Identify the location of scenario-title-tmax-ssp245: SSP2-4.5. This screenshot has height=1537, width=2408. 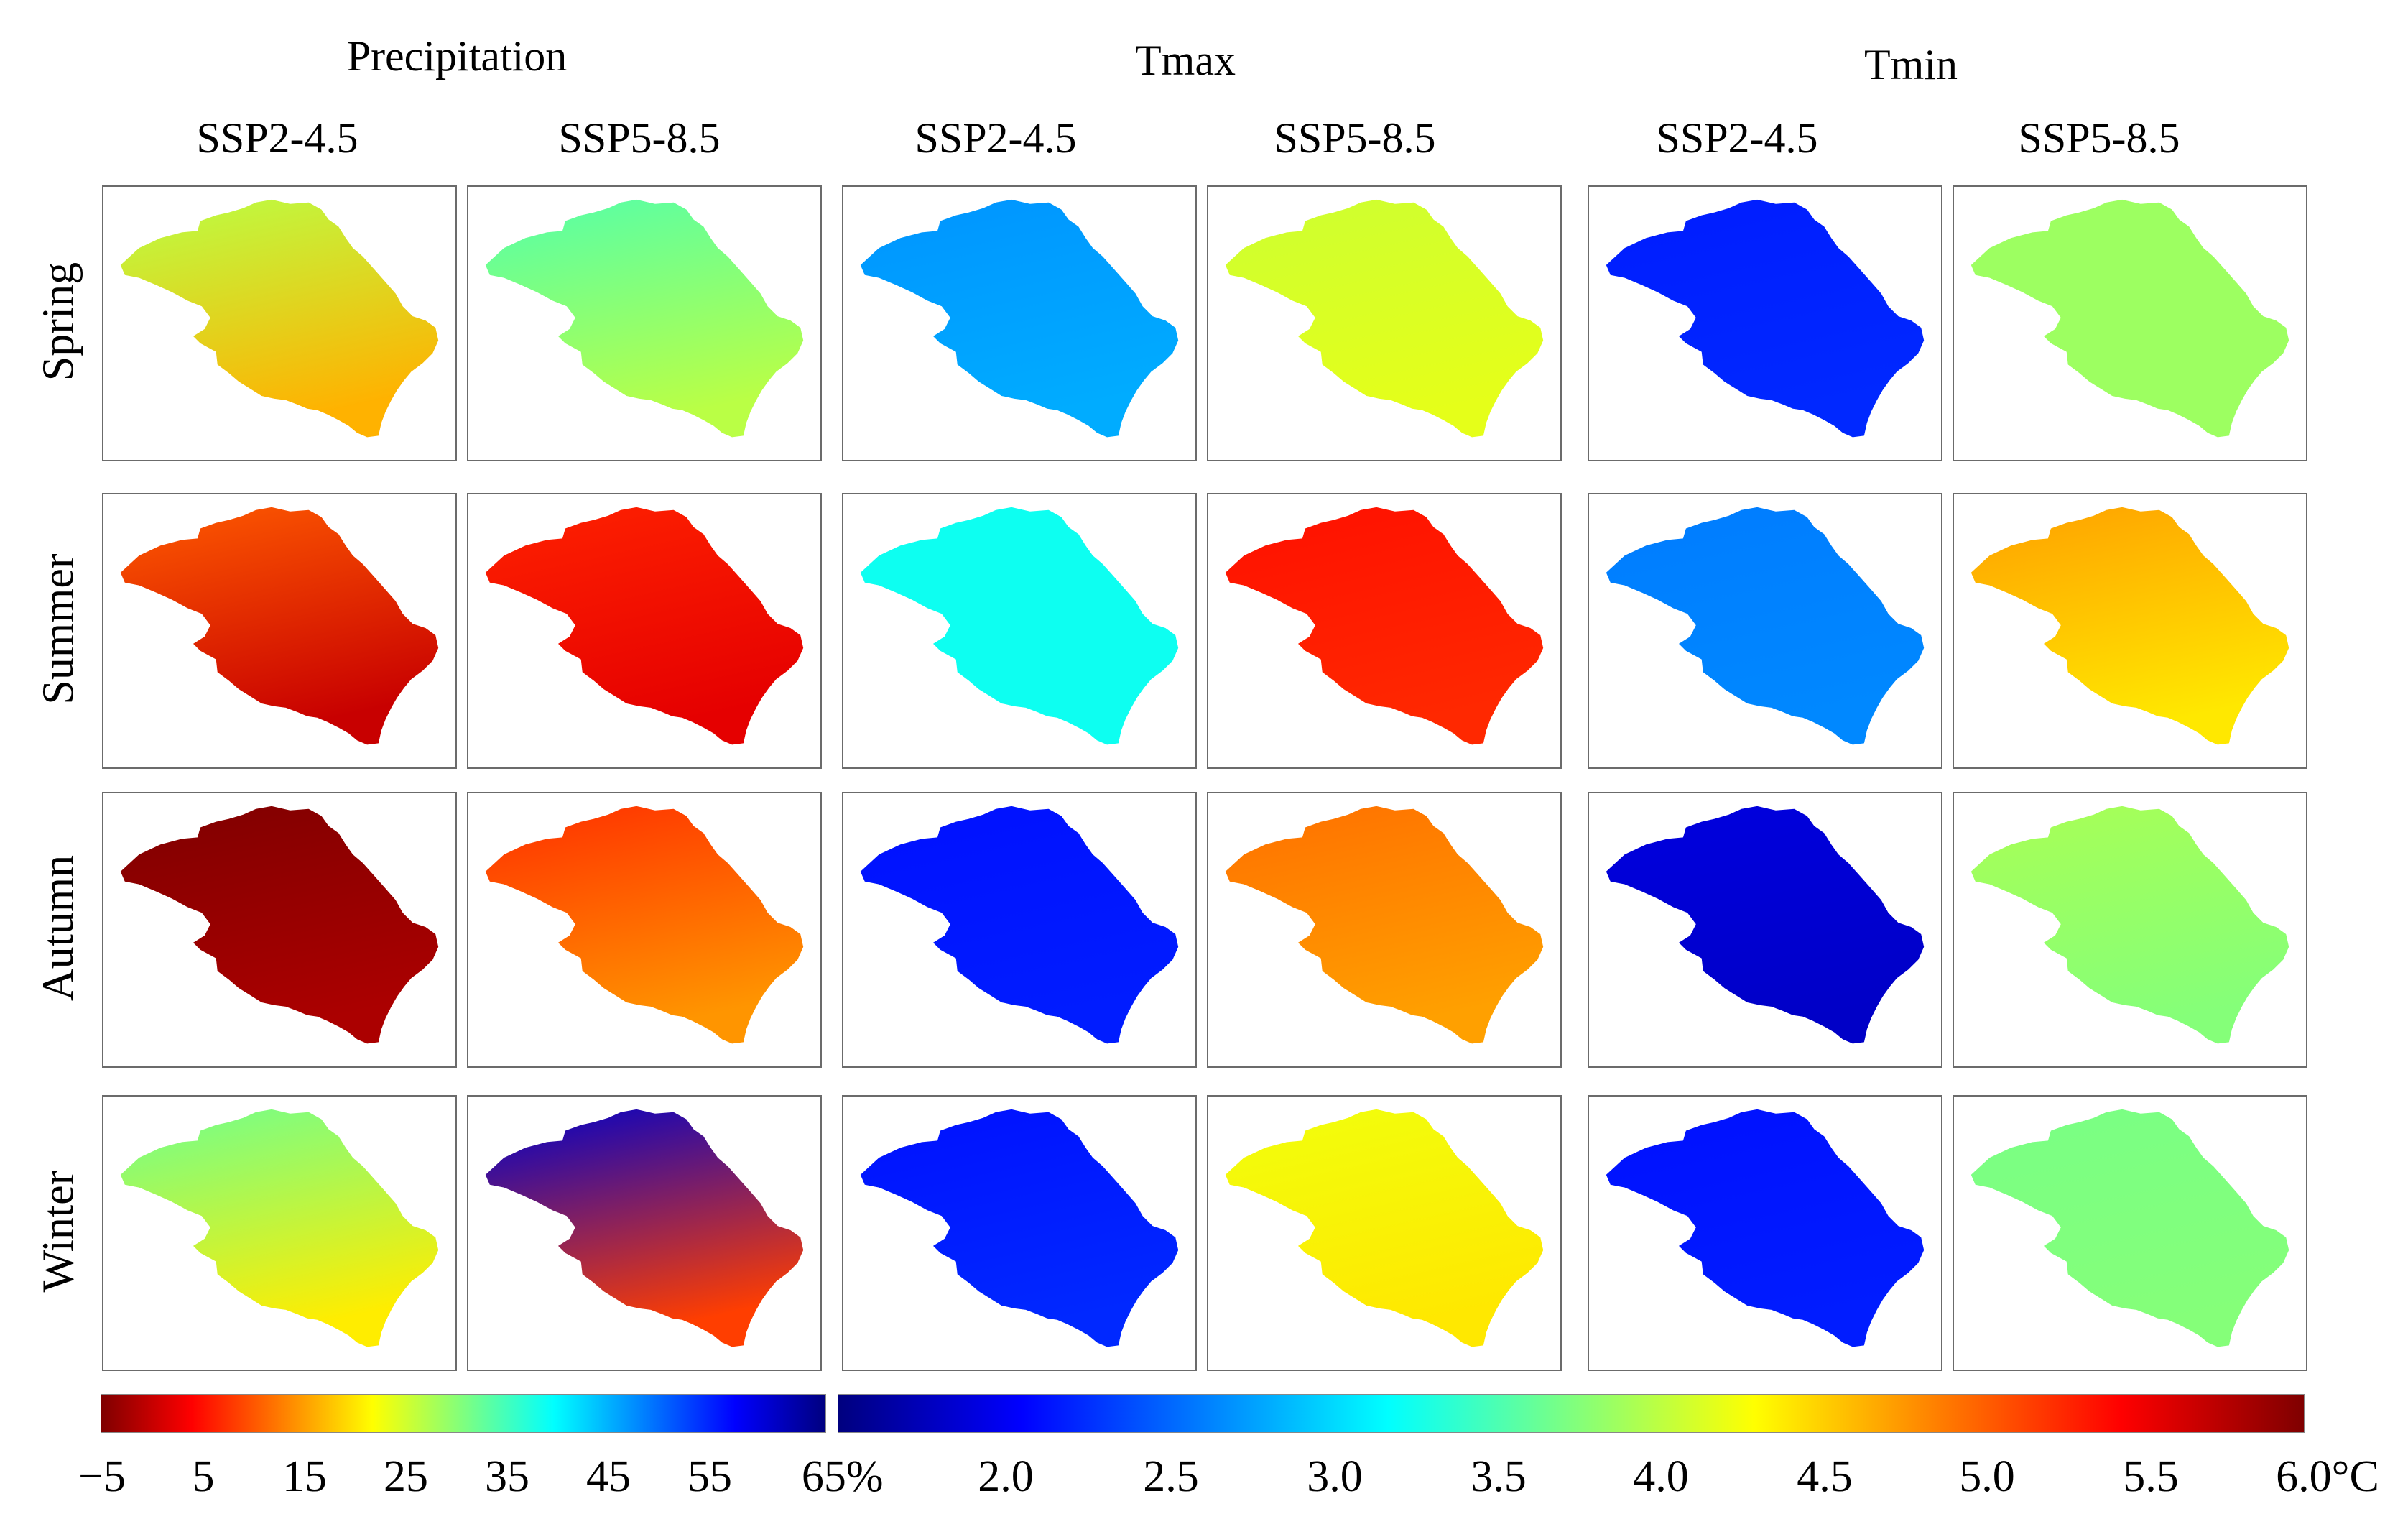
(995, 138).